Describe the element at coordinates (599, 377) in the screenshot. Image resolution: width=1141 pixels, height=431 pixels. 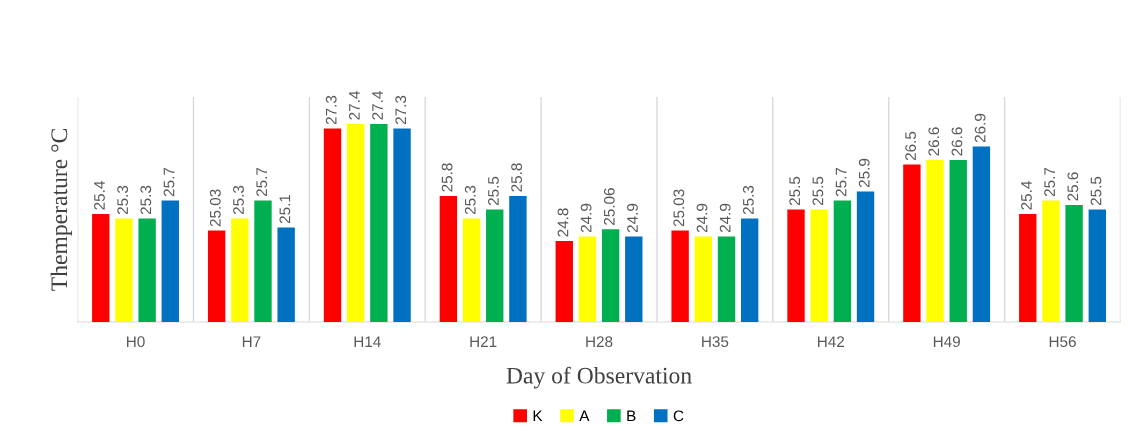
I see `x-axis-title: Day of Observation` at that location.